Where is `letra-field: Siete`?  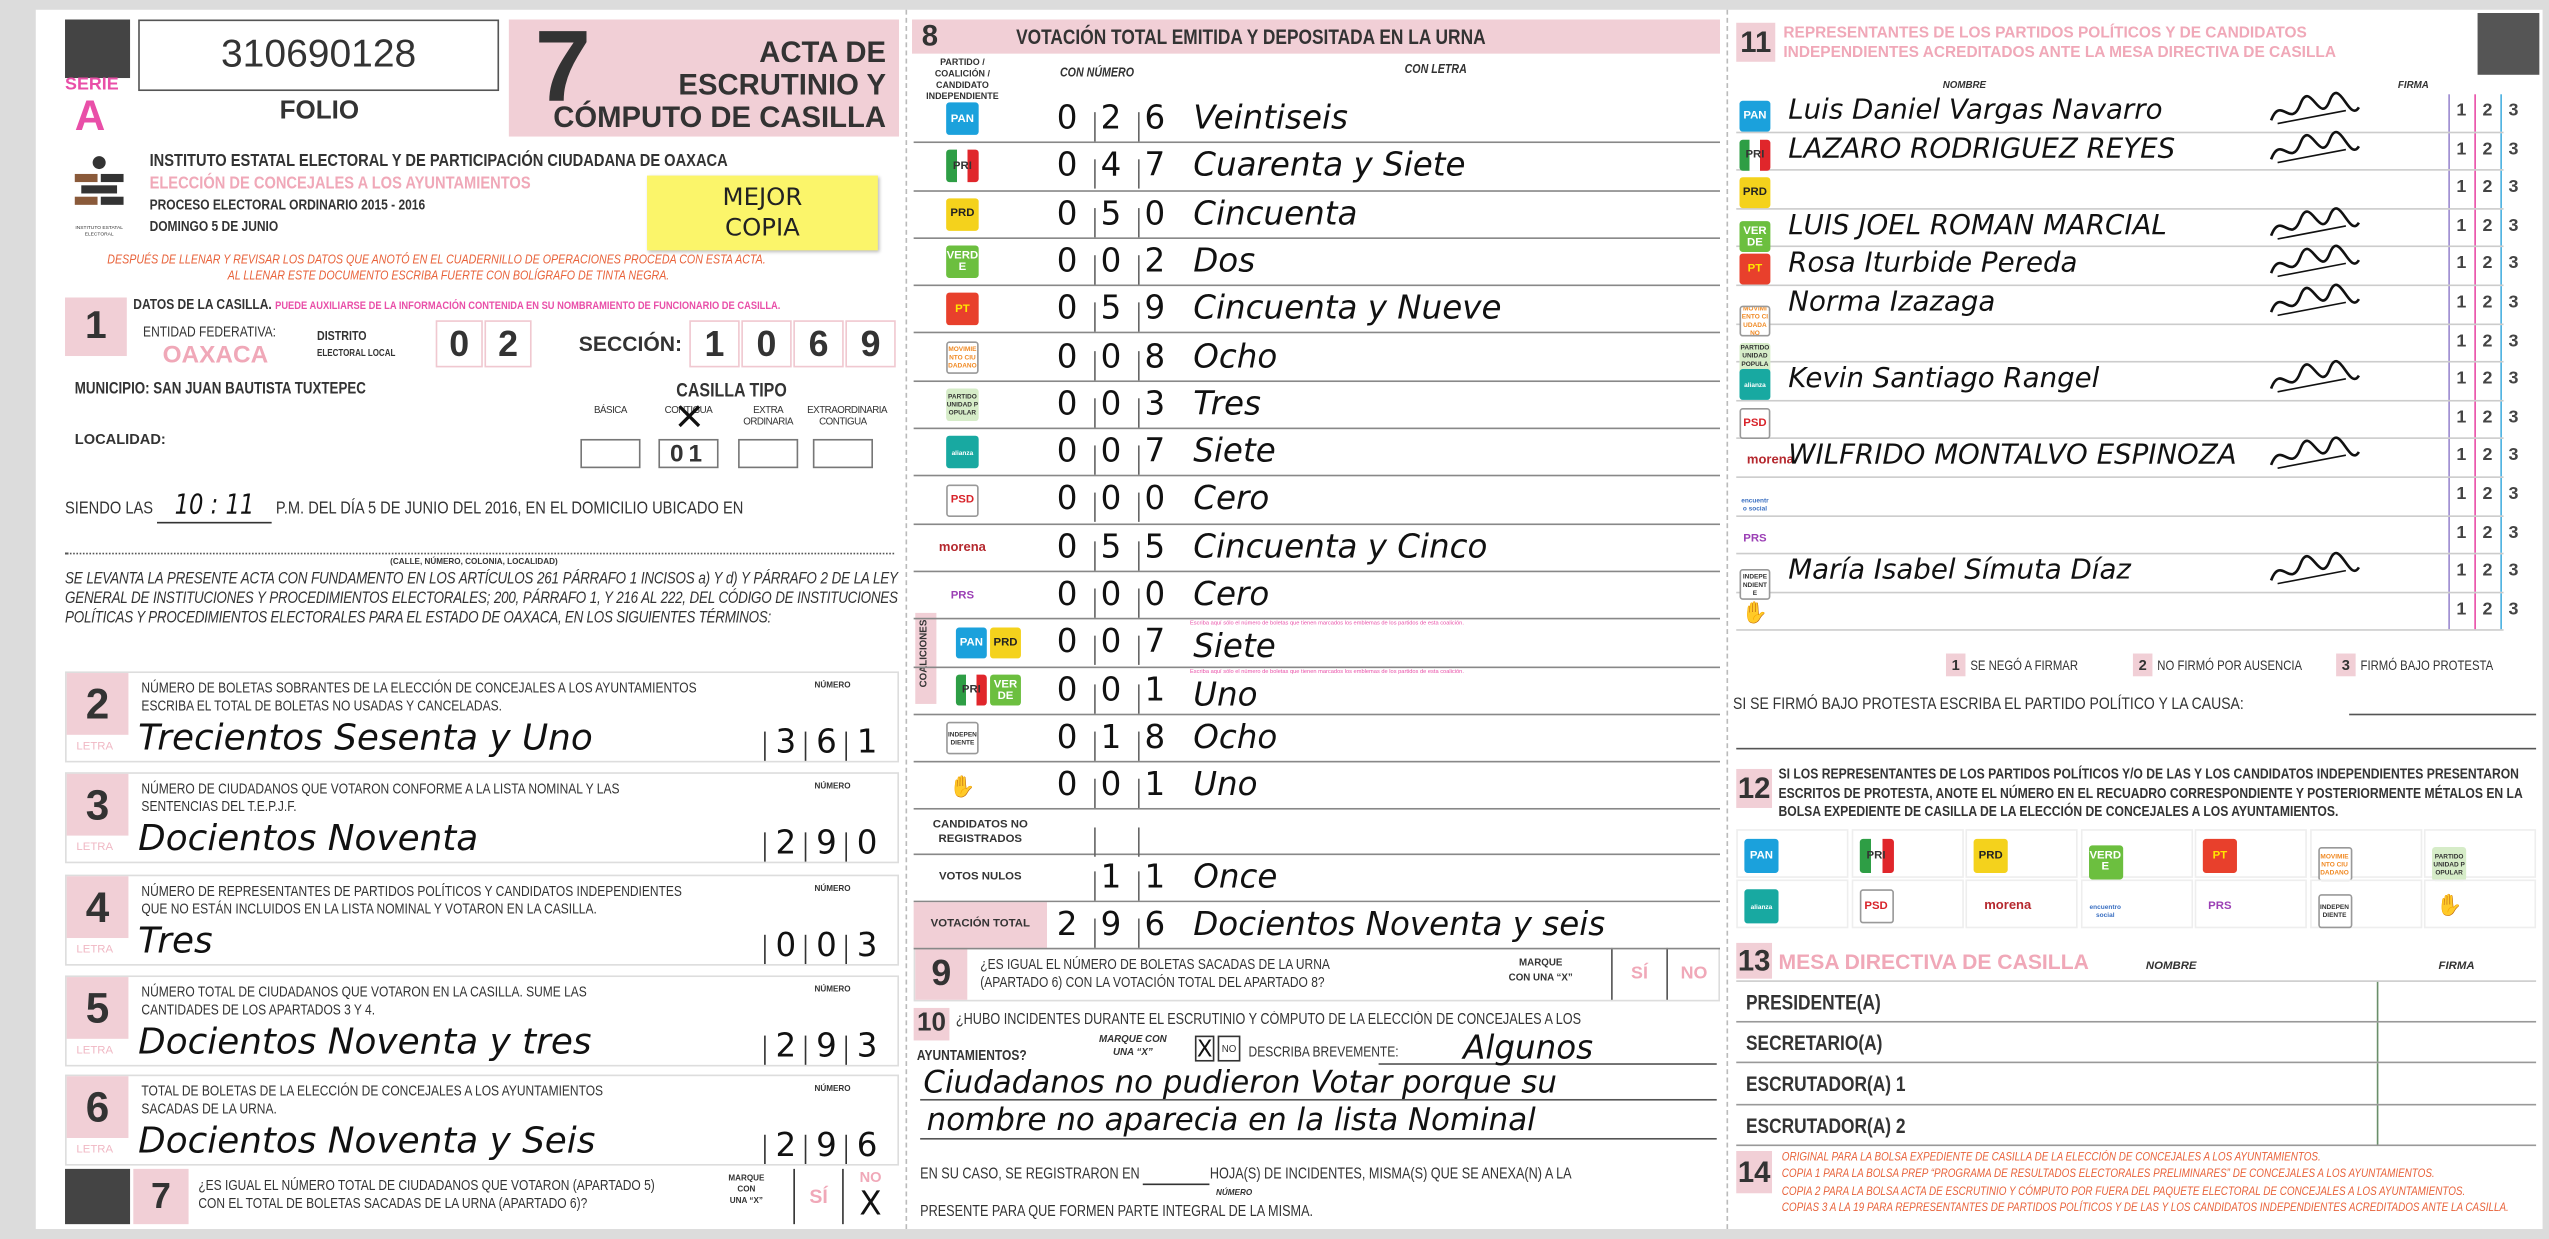
letra-field: Siete is located at coordinates (1234, 450).